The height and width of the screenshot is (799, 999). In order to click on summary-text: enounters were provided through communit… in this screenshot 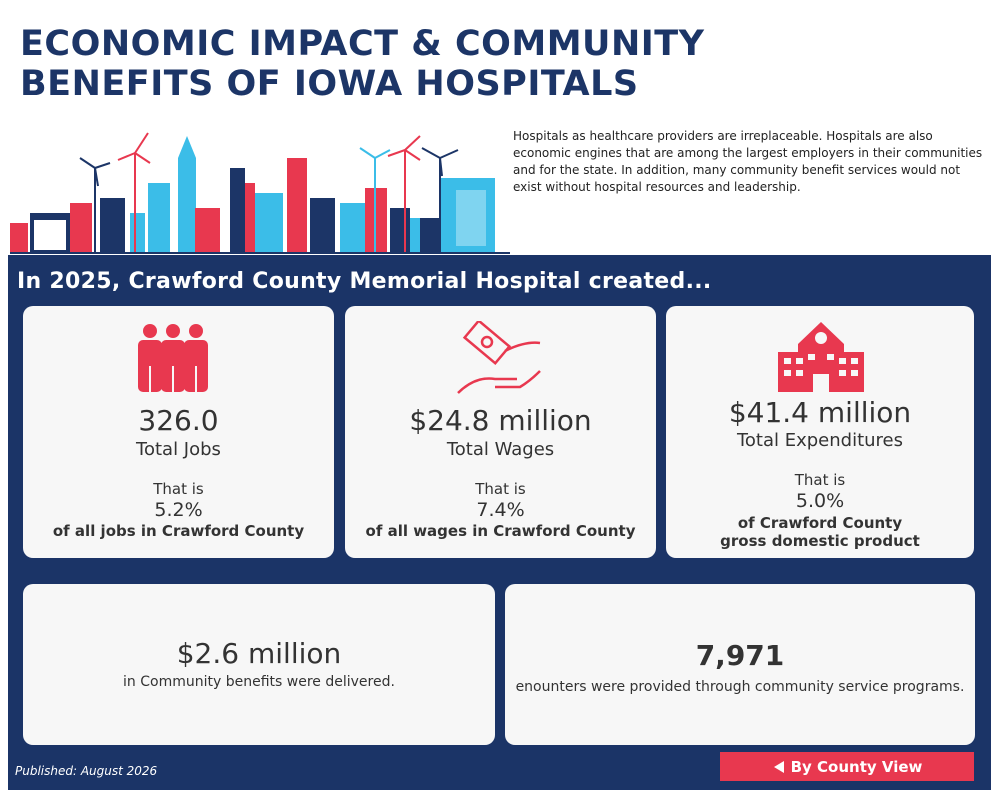, I will do `click(740, 687)`.